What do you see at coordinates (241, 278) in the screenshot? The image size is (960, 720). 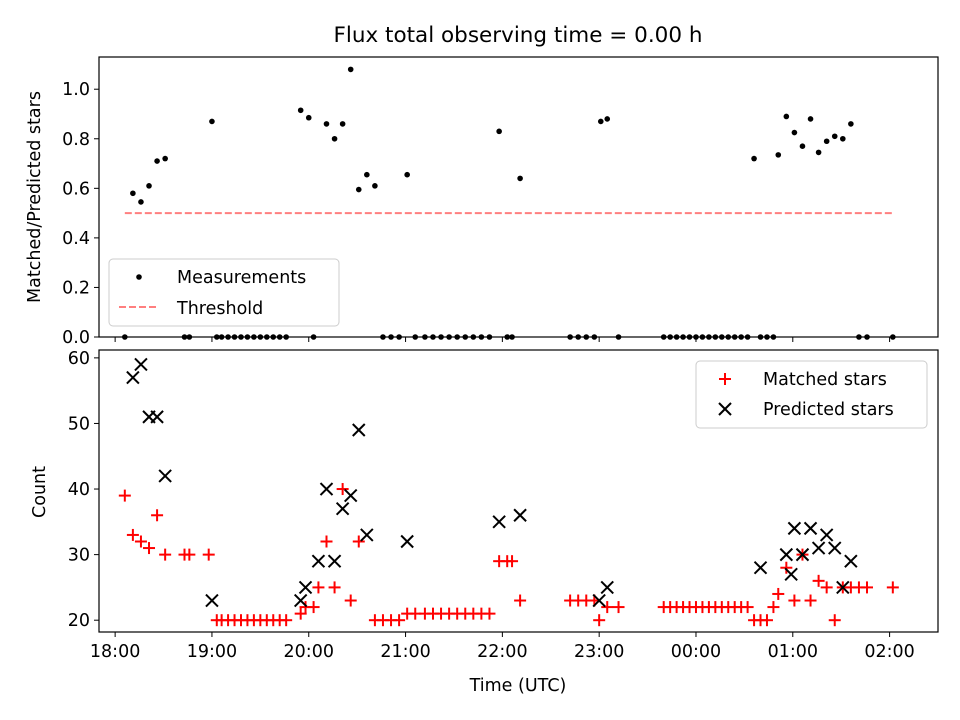 I see `legend-label-measurements: Measurements` at bounding box center [241, 278].